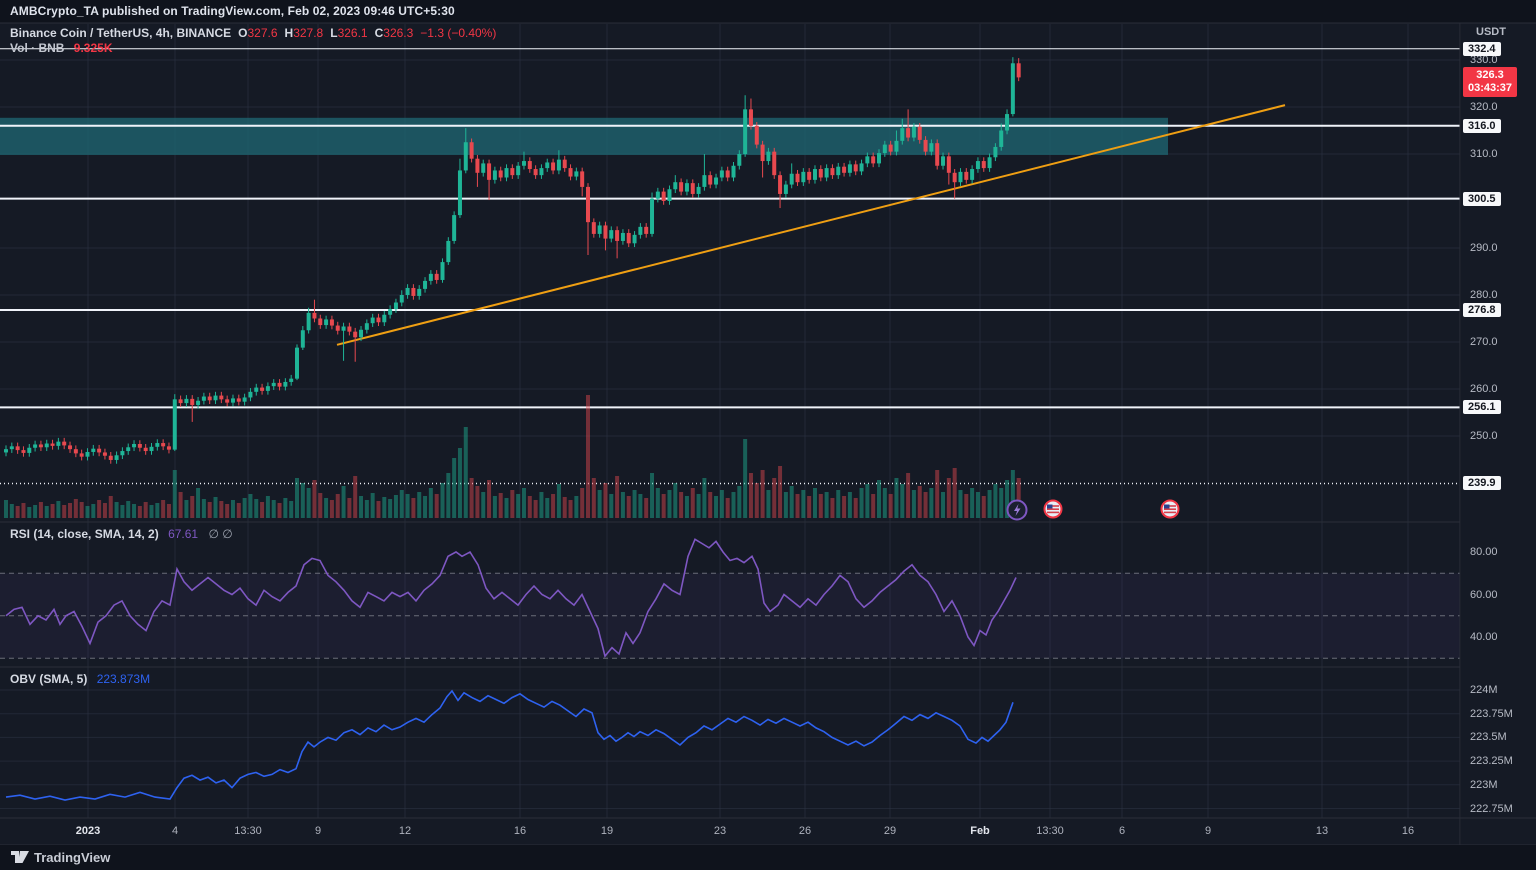  Describe the element at coordinates (1491, 761) in the screenshot. I see `obv-tick-label: 223.25M` at that location.